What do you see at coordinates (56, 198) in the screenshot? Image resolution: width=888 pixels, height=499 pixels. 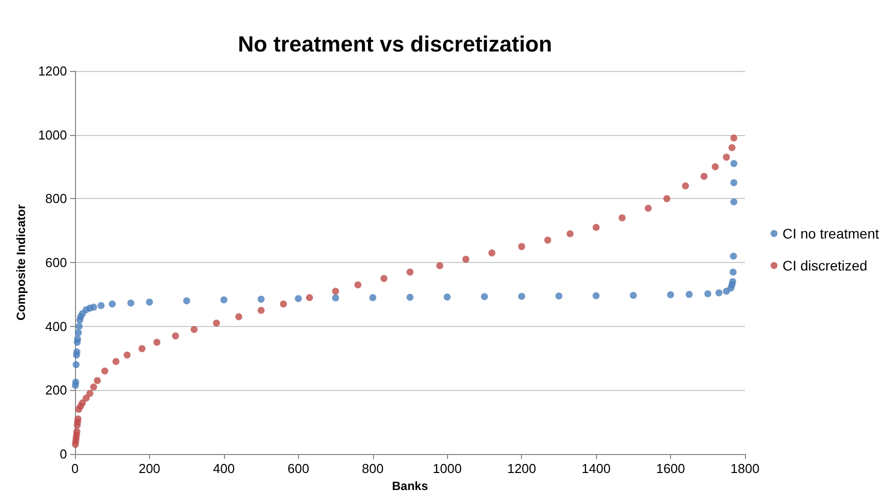 I see `y-tick-label: 800` at bounding box center [56, 198].